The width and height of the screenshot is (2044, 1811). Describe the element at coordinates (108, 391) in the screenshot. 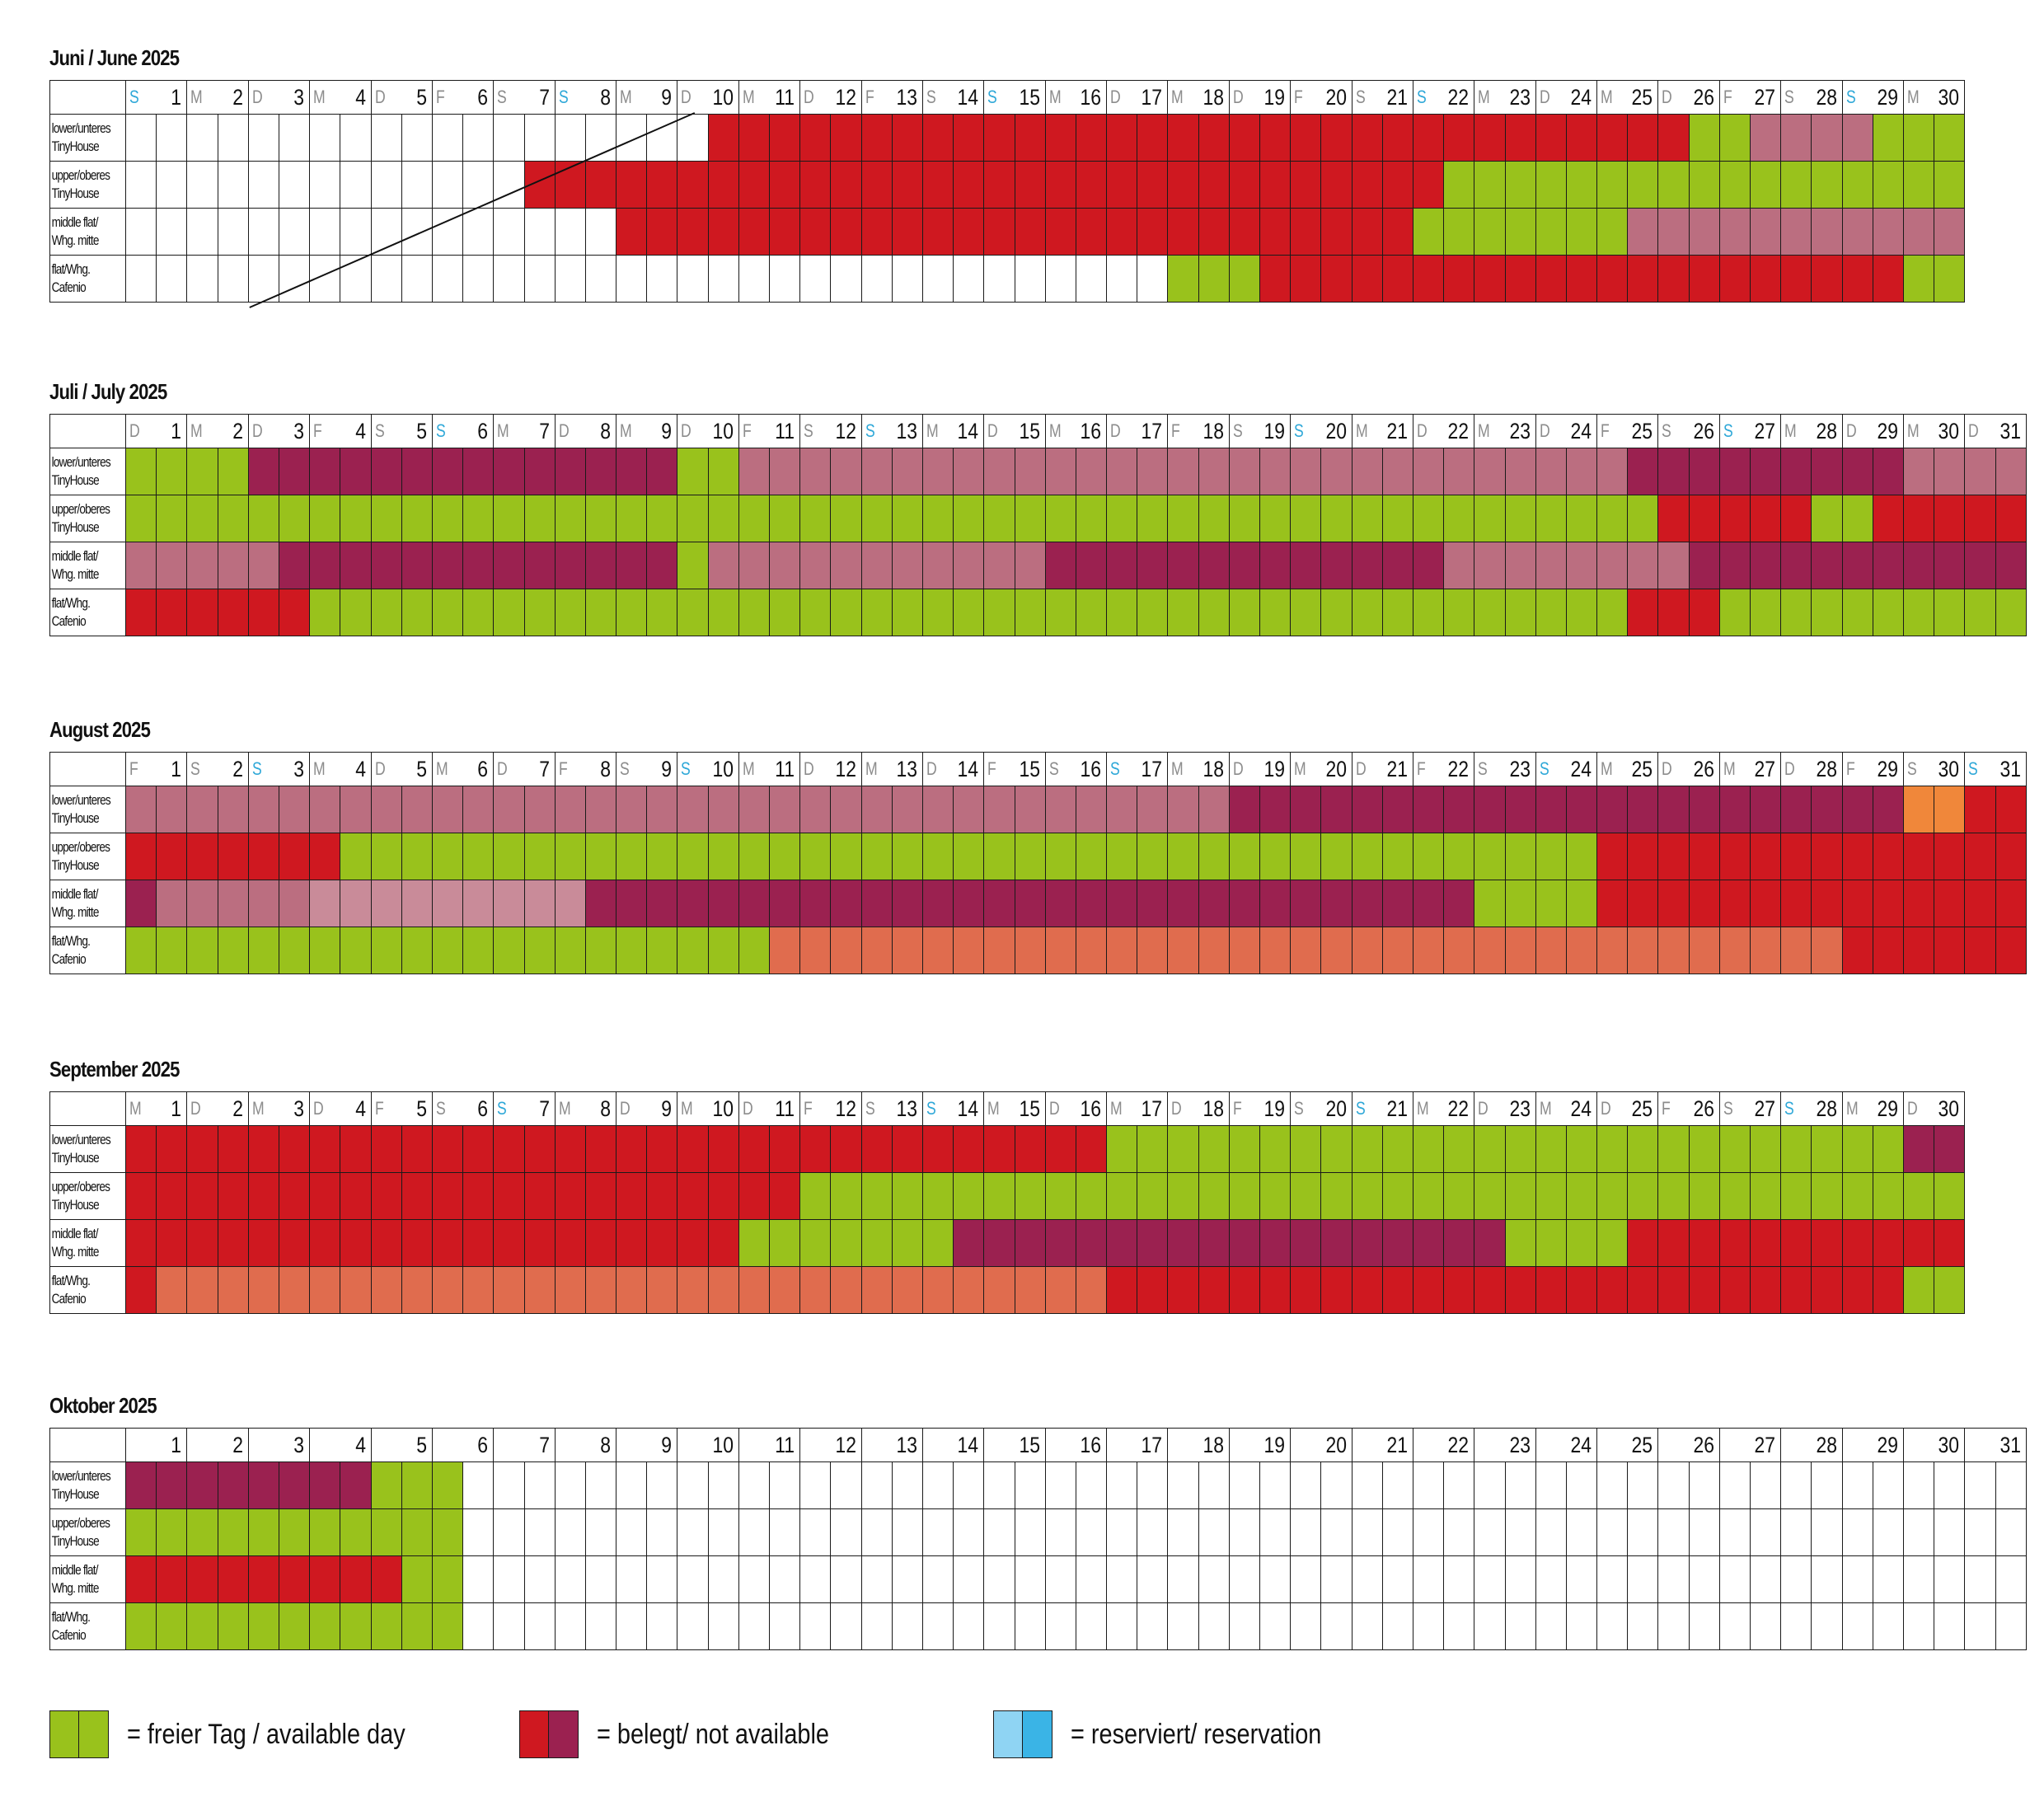

I see `month-title: Juli / July 2025` at that location.